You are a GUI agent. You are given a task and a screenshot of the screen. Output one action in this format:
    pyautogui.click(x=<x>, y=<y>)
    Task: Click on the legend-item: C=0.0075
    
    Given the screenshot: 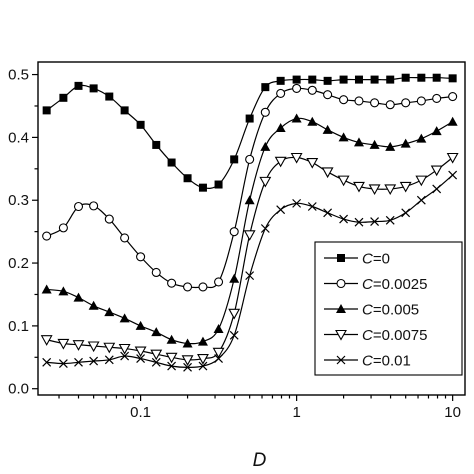 What is the action you would take?
    pyautogui.click(x=375, y=335)
    